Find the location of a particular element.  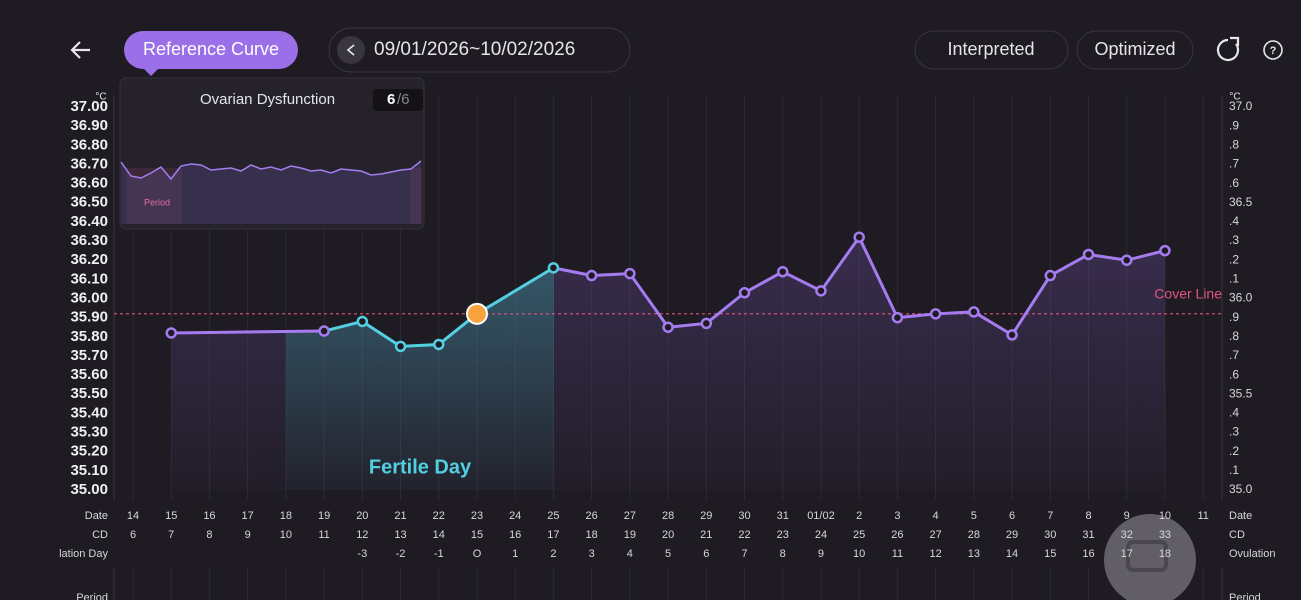

y-tick-label: 36.20 is located at coordinates (89, 259).